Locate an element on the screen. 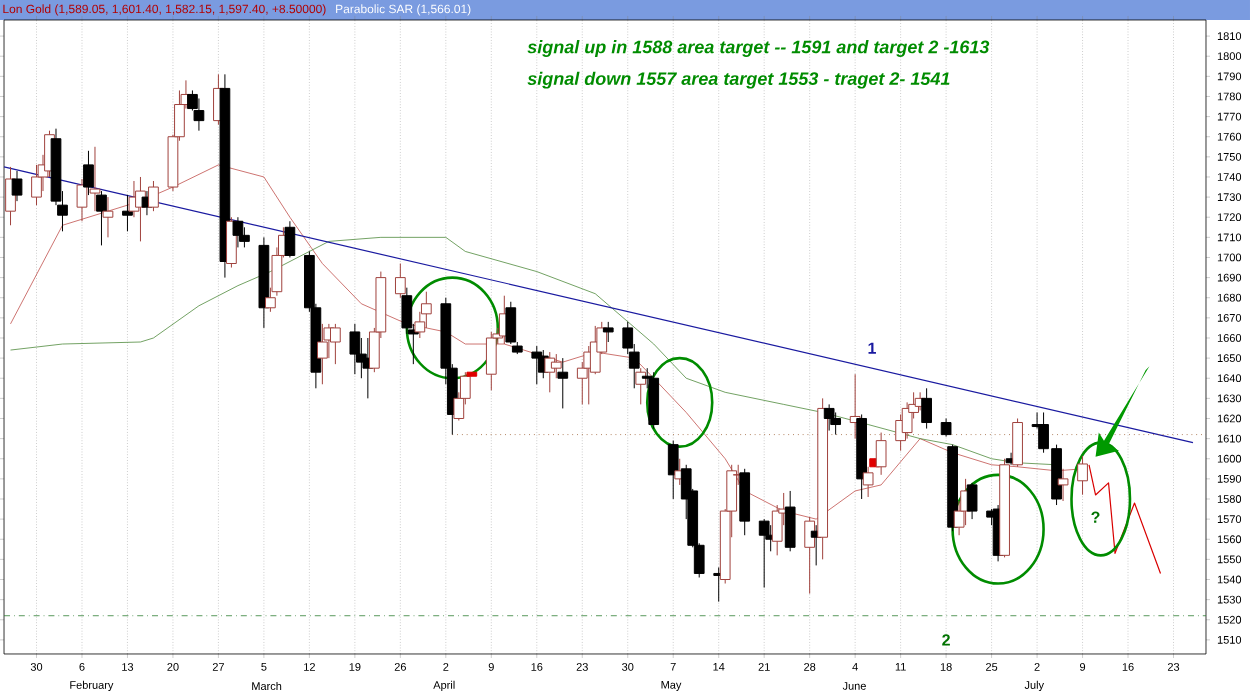 Image resolution: width=1250 pixels, height=700 pixels. annotation: 2 is located at coordinates (946, 640).